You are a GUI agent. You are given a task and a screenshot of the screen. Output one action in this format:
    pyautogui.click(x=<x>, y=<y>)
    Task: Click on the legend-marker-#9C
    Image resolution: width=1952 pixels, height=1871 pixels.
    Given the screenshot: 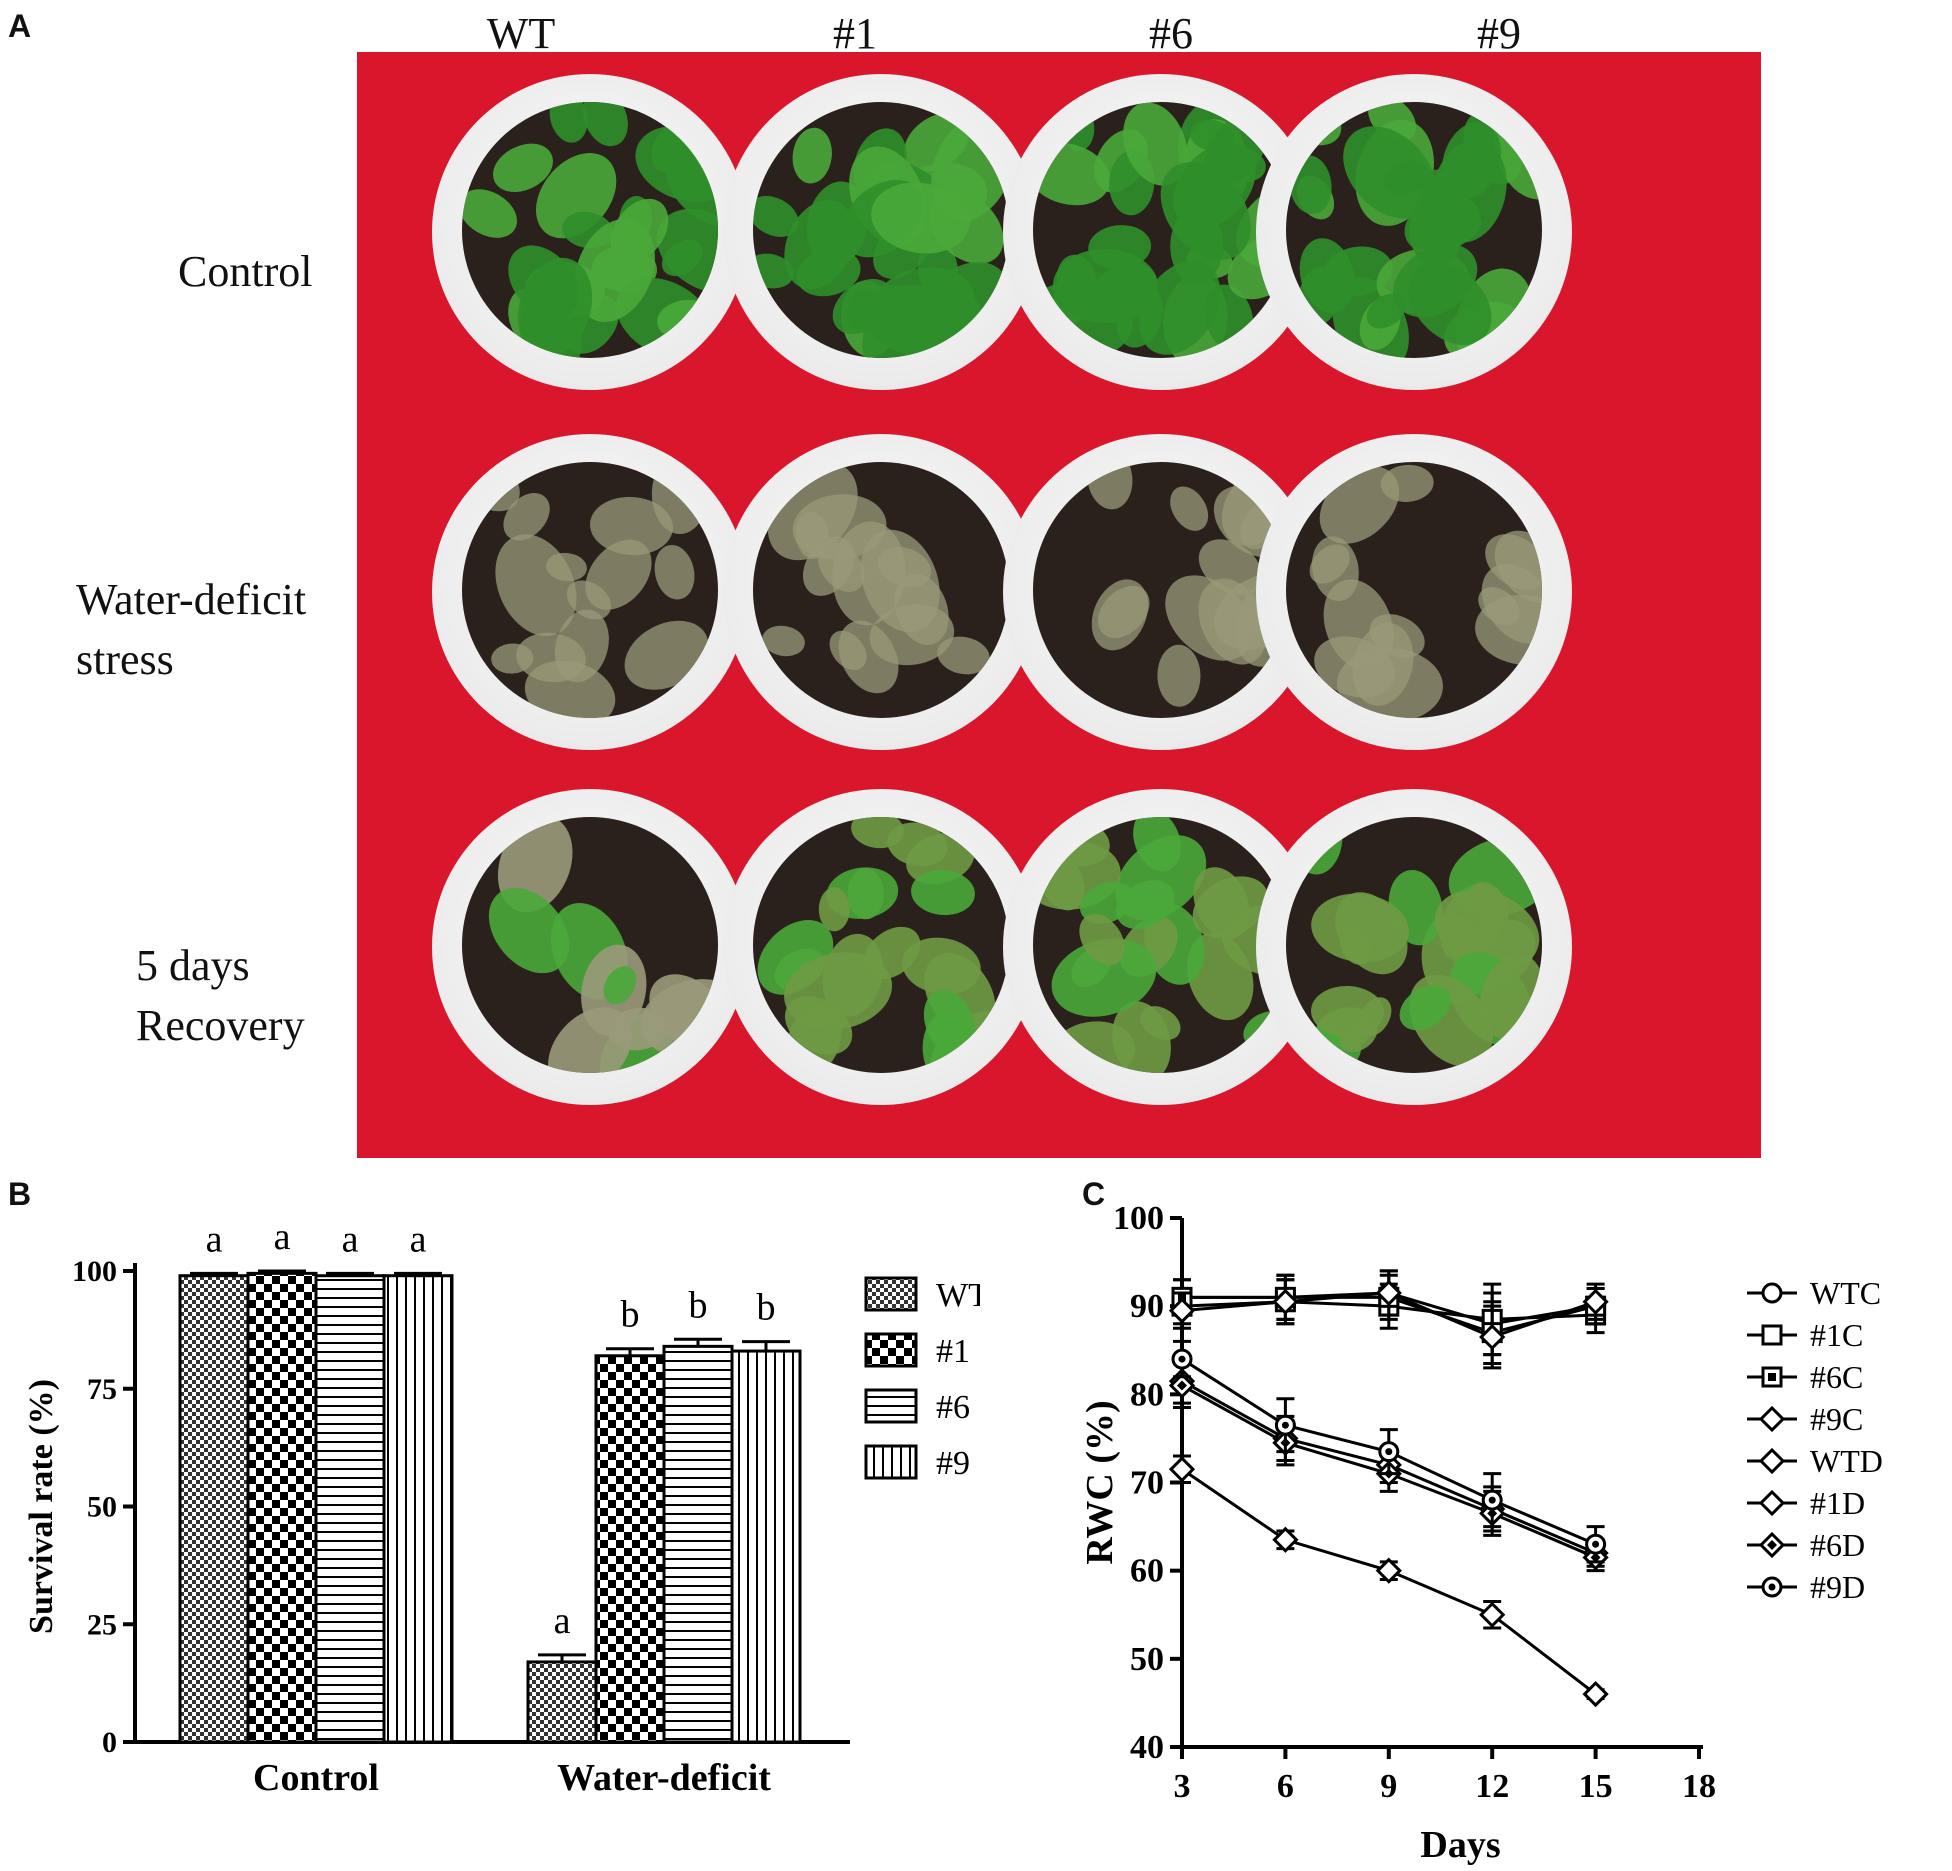 What is the action you would take?
    pyautogui.click(x=1772, y=1419)
    